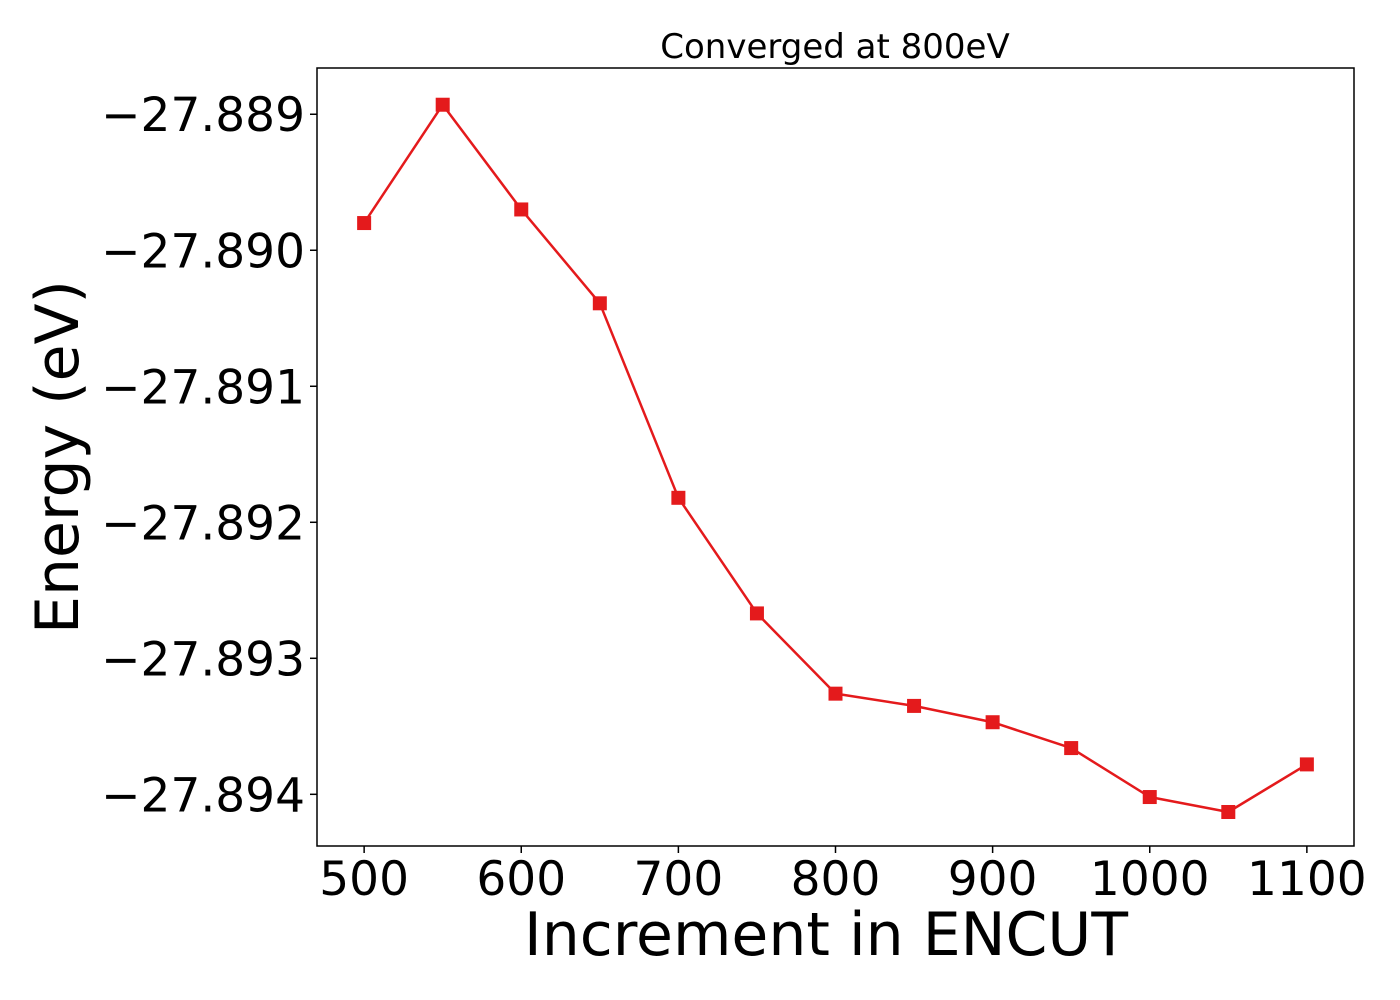 The width and height of the screenshot is (1400, 1000). Describe the element at coordinates (203, 251) in the screenshot. I see `y-tick-label: −27.890` at that location.